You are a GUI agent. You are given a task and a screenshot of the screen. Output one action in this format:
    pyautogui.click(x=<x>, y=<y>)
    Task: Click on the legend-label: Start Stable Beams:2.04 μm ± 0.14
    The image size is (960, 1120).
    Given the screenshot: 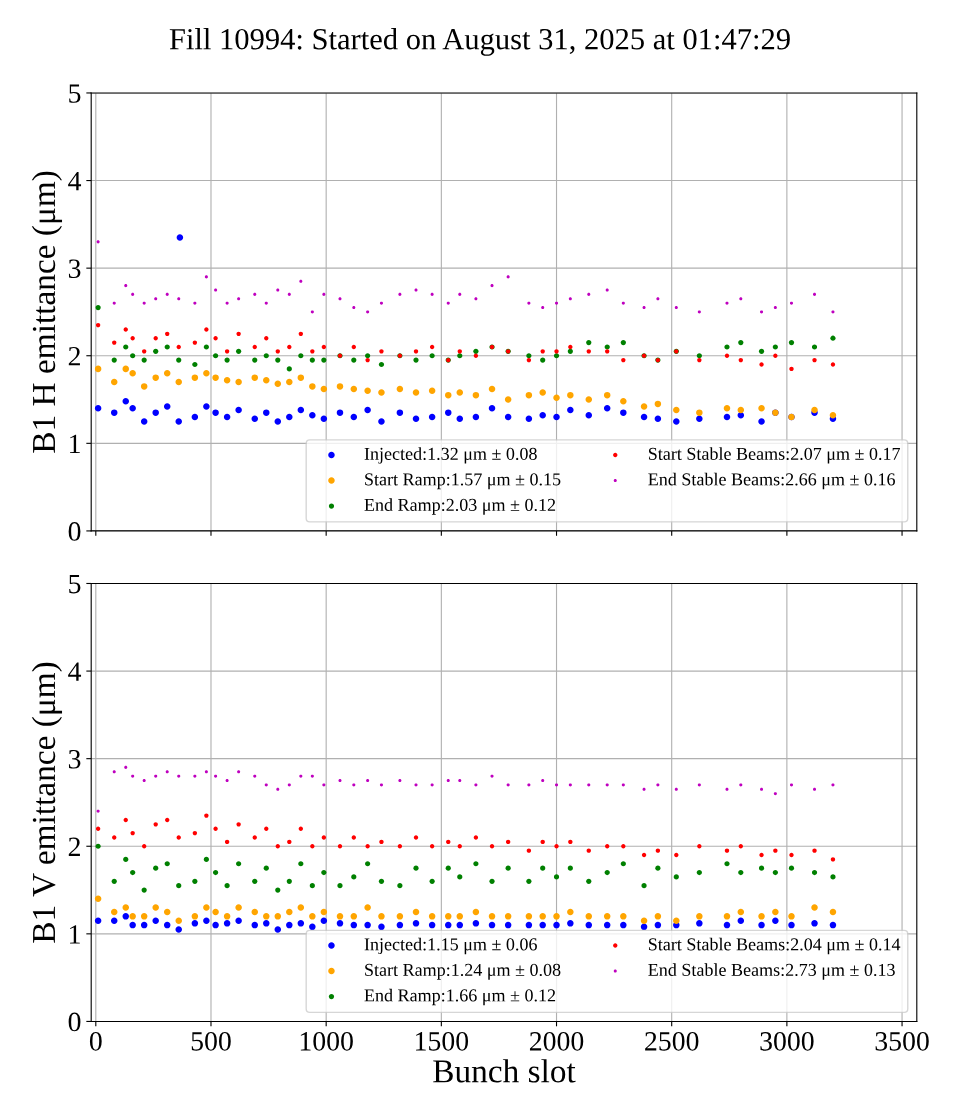 What is the action you would take?
    pyautogui.click(x=774, y=946)
    